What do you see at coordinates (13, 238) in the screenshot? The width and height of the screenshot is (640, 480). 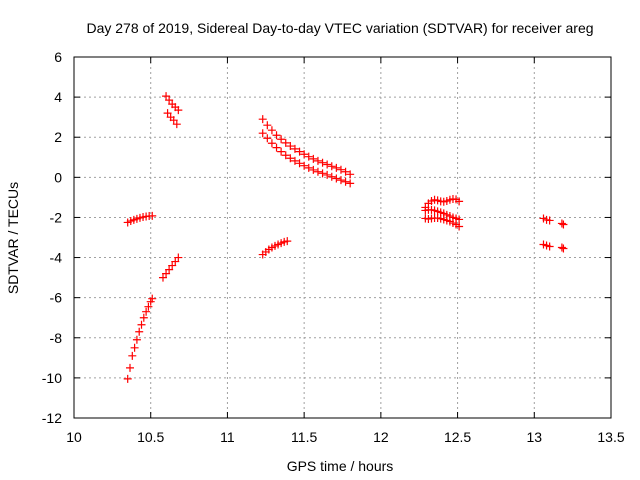 I see `y-axis-label: SDTVAR / TECUs` at bounding box center [13, 238].